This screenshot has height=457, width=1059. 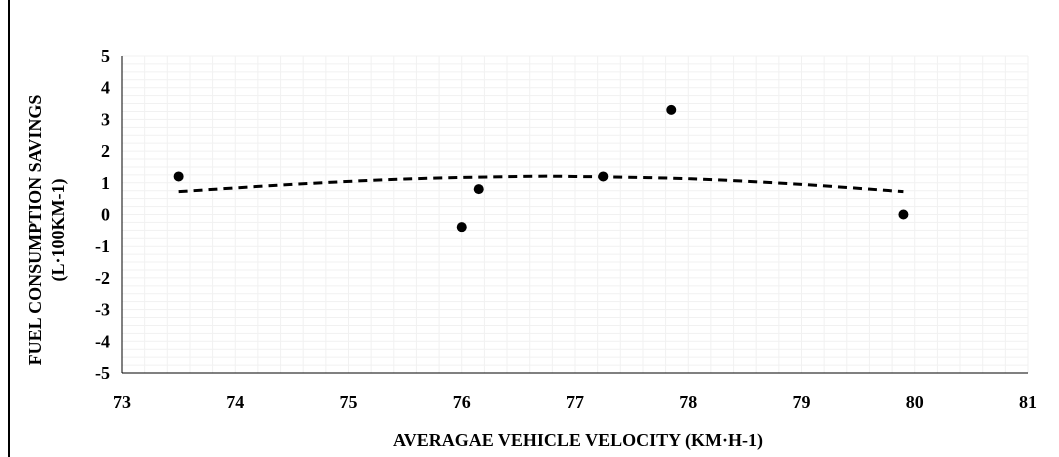 What do you see at coordinates (105, 215) in the screenshot?
I see `y-tick-label: 0` at bounding box center [105, 215].